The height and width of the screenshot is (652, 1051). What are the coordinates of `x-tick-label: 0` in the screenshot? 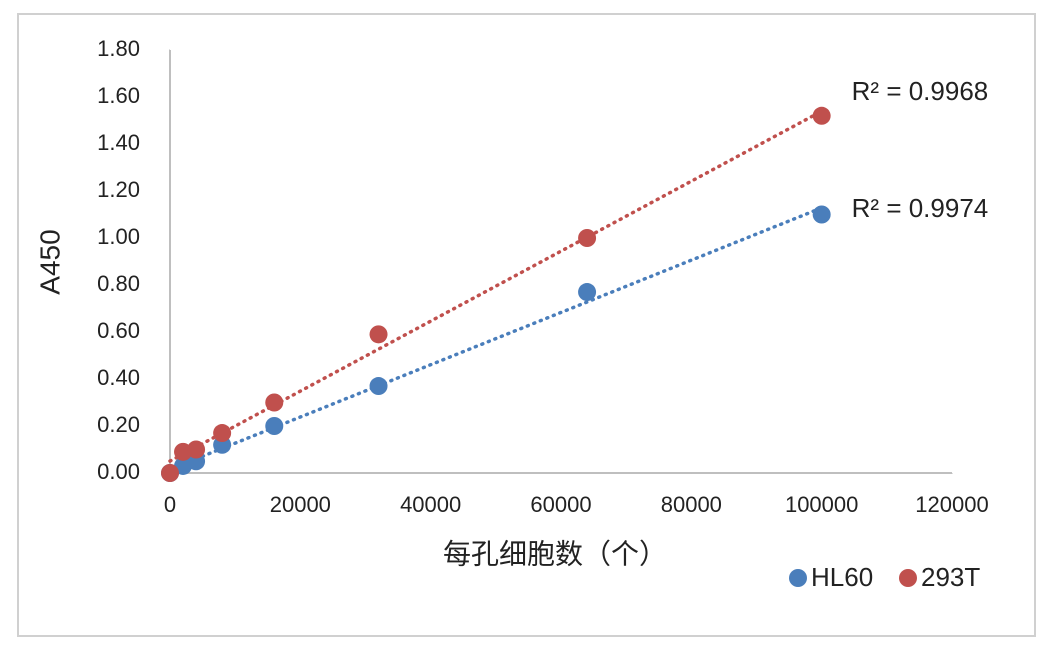 It's located at (170, 504).